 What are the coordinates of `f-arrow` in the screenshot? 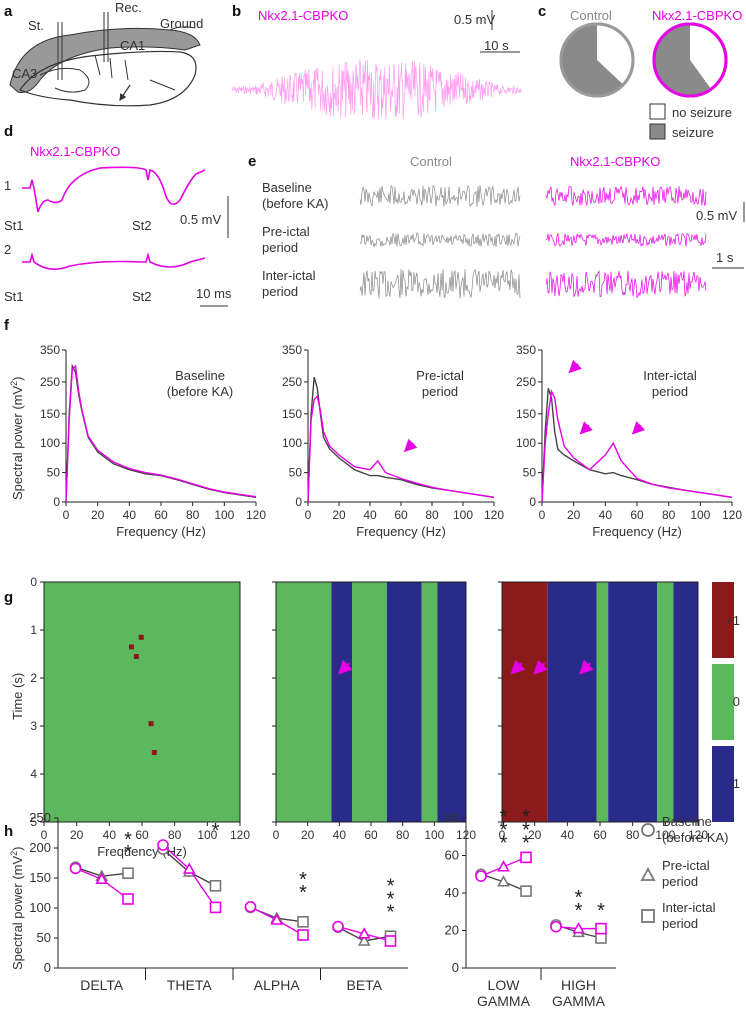 It's located at (575, 366).